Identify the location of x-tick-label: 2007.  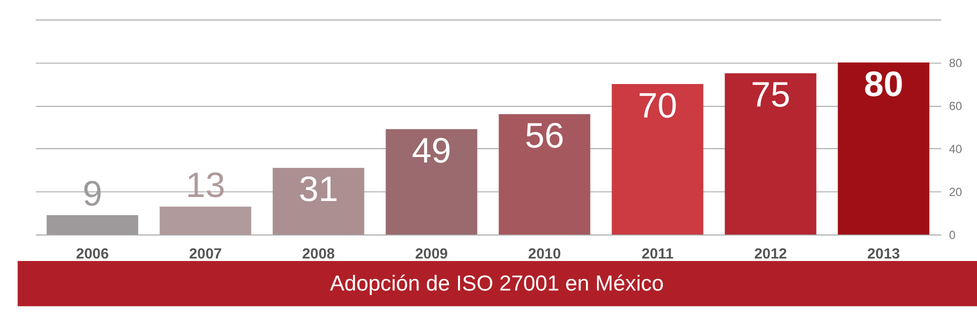
(205, 254).